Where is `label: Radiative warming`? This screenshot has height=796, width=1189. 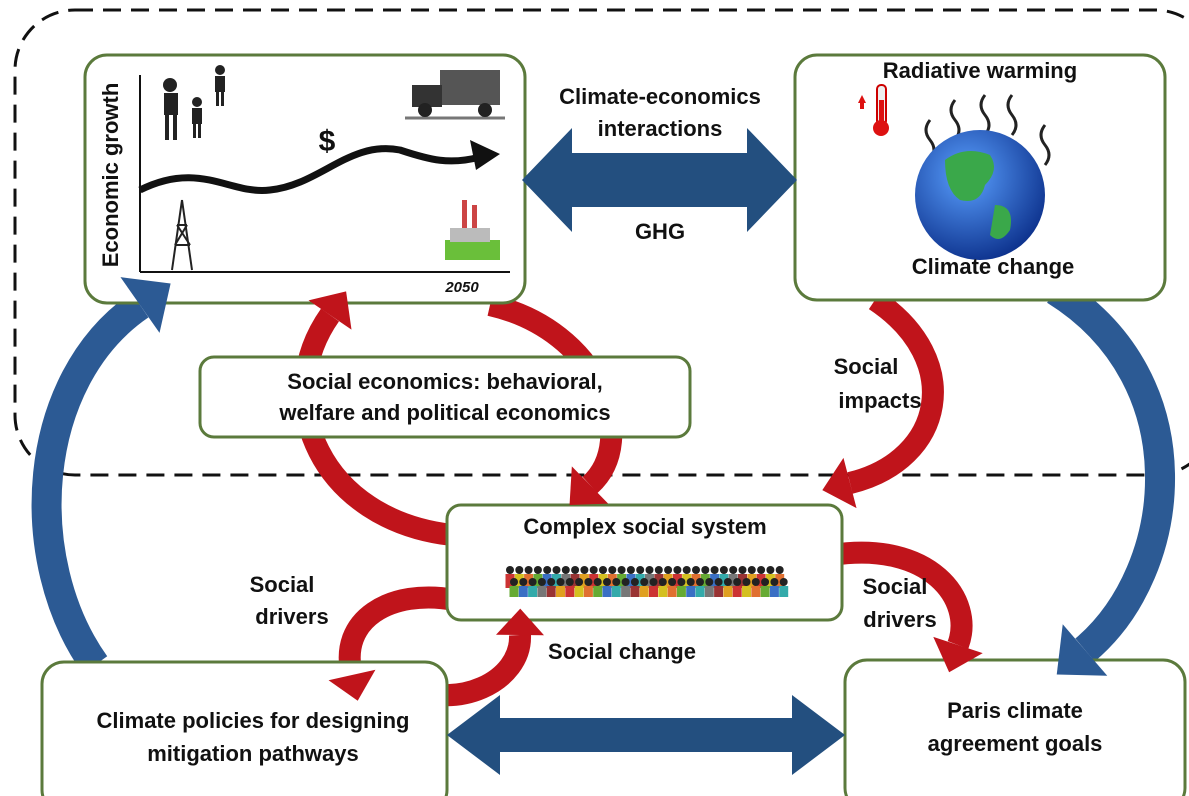 label: Radiative warming is located at coordinates (980, 70).